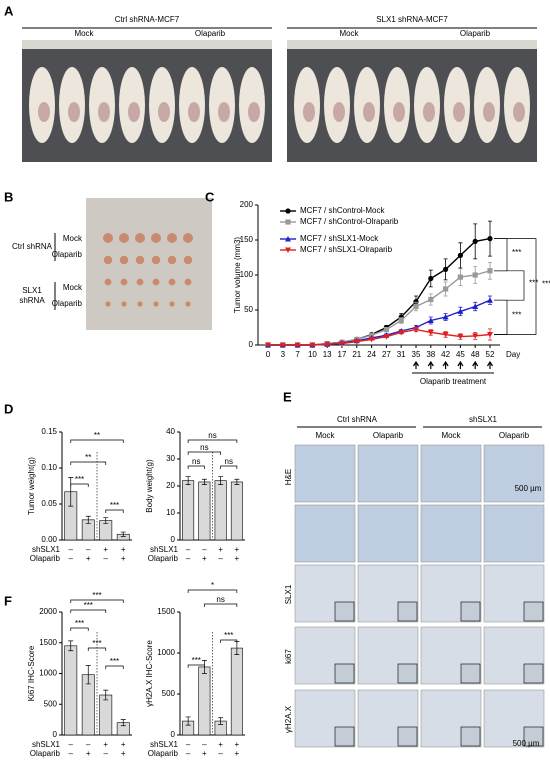  What do you see at coordinates (170, 431) in the screenshot?
I see `y-tick-label: 40` at bounding box center [170, 431].